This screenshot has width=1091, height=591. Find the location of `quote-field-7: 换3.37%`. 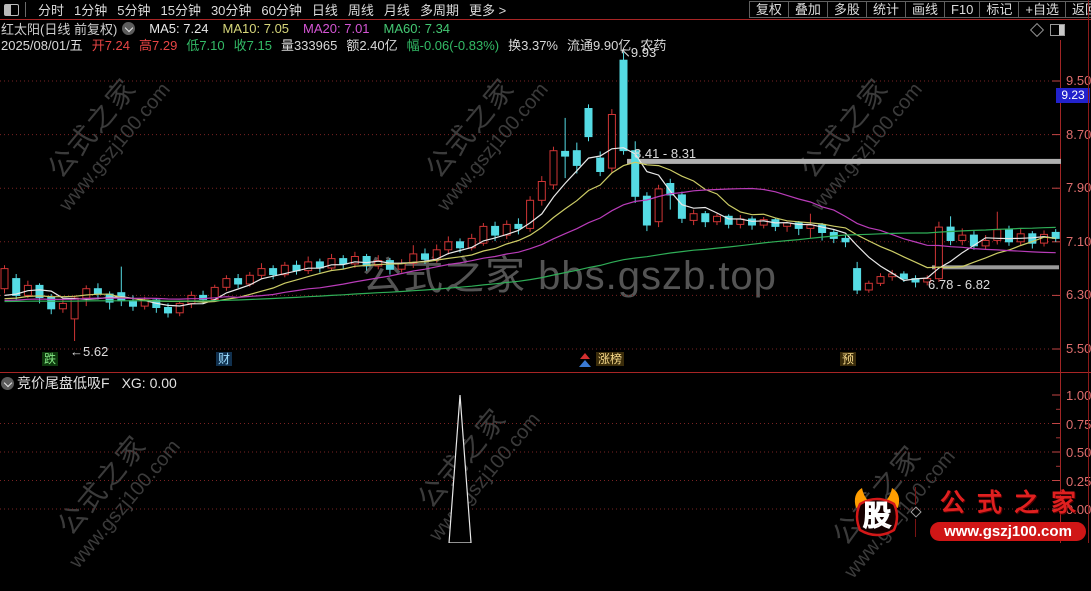

quote-field-7: 换3.37% is located at coordinates (533, 45).